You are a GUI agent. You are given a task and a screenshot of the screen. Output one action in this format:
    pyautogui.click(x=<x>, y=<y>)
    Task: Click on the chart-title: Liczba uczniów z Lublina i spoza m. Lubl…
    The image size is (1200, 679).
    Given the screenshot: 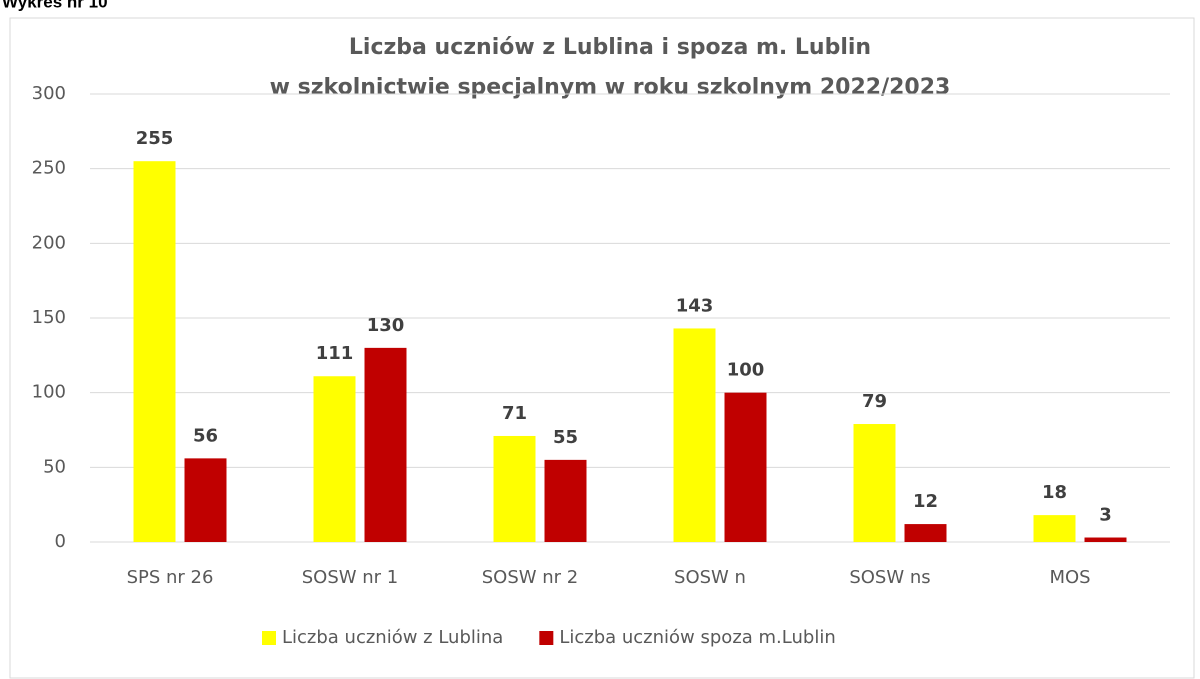 What is the action you would take?
    pyautogui.click(x=610, y=47)
    